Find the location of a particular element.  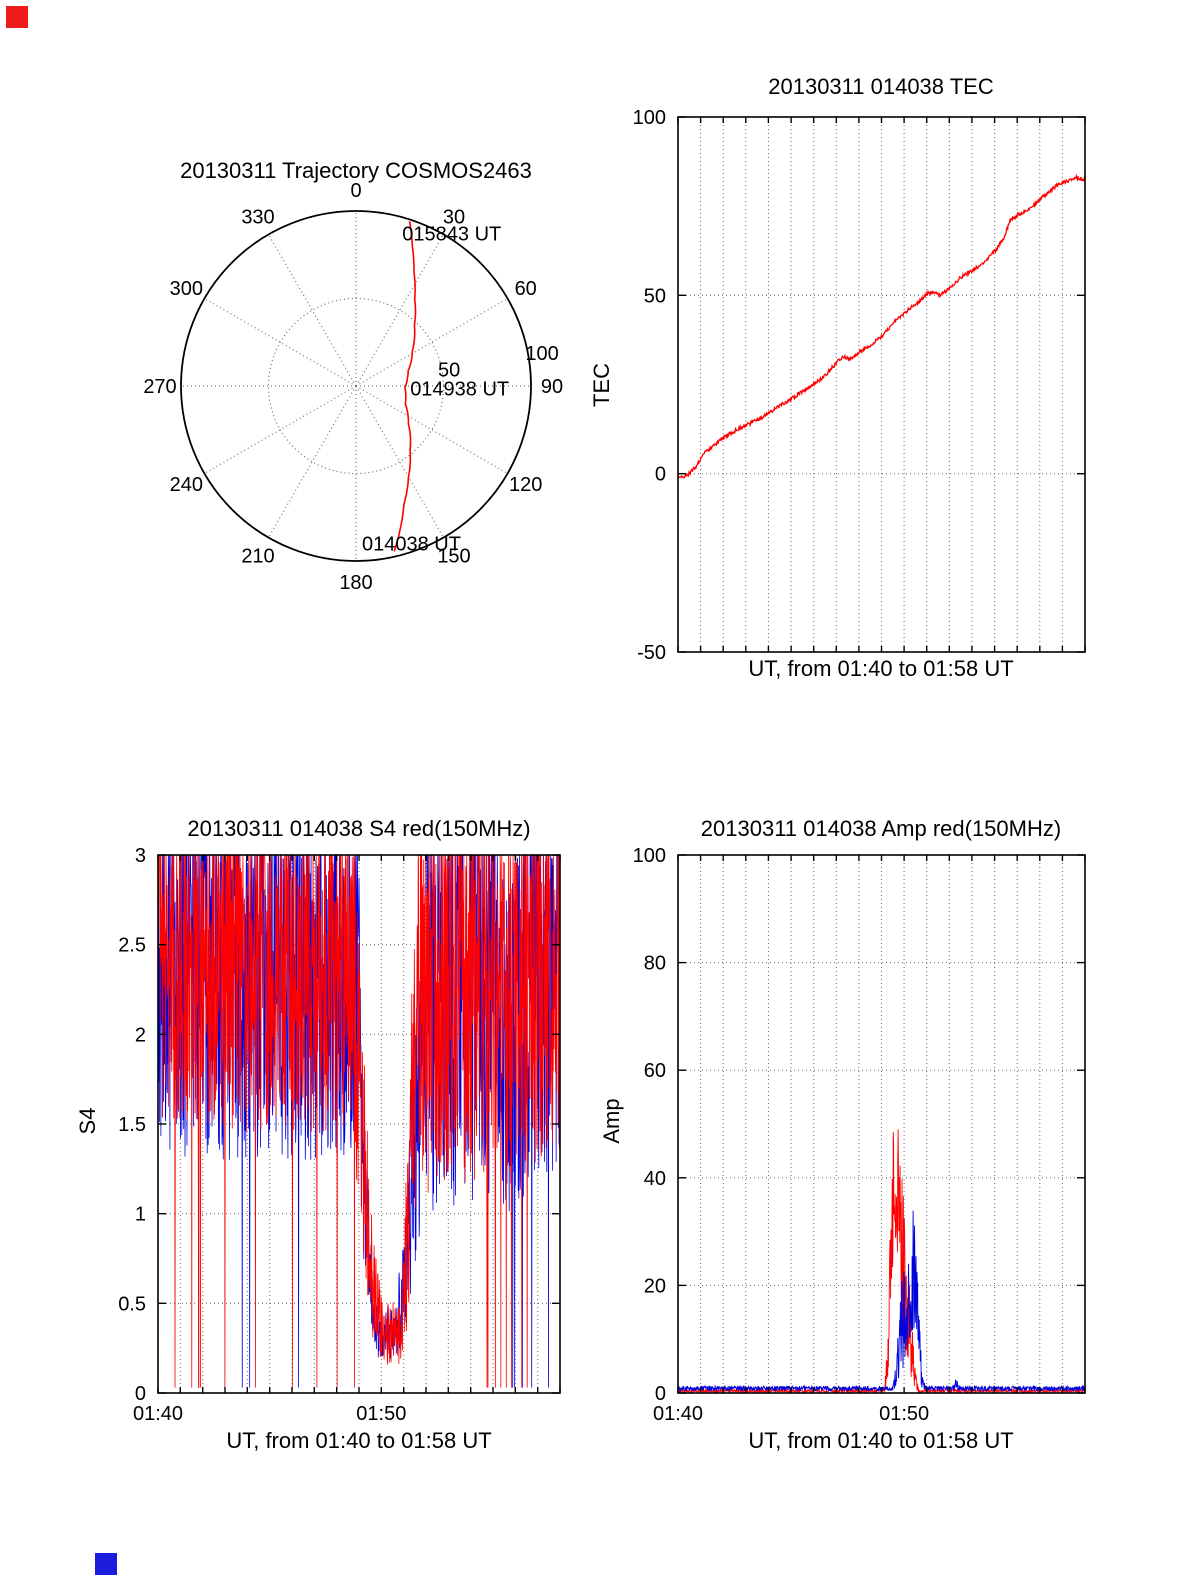

tick-label: 80 is located at coordinates (655, 964).